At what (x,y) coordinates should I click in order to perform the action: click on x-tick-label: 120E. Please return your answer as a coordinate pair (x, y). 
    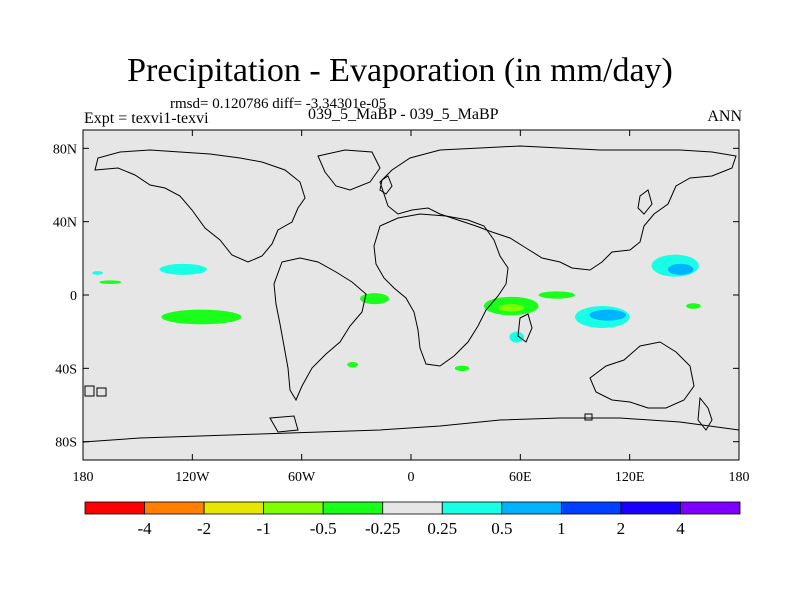
    Looking at the image, I should click on (630, 477).